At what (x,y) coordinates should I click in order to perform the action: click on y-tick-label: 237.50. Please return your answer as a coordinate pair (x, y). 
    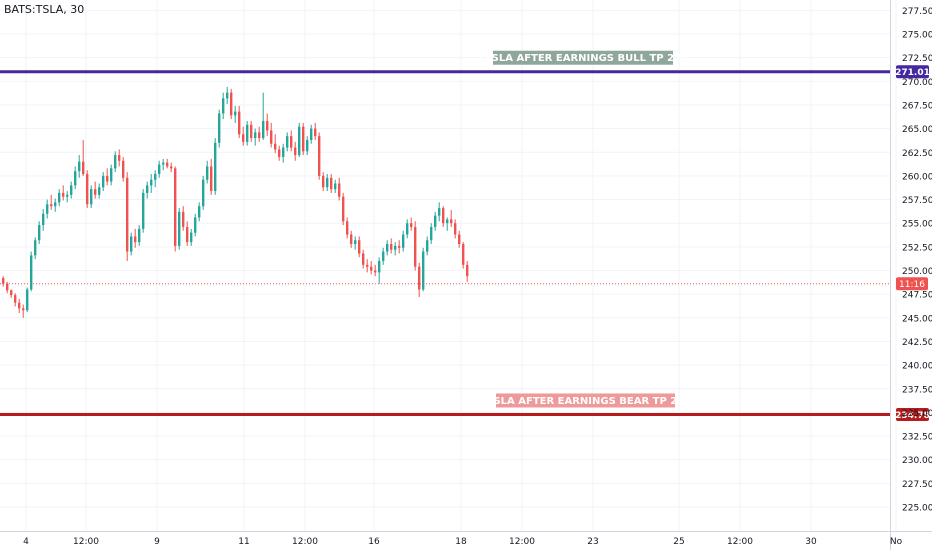
    Looking at the image, I should click on (917, 390).